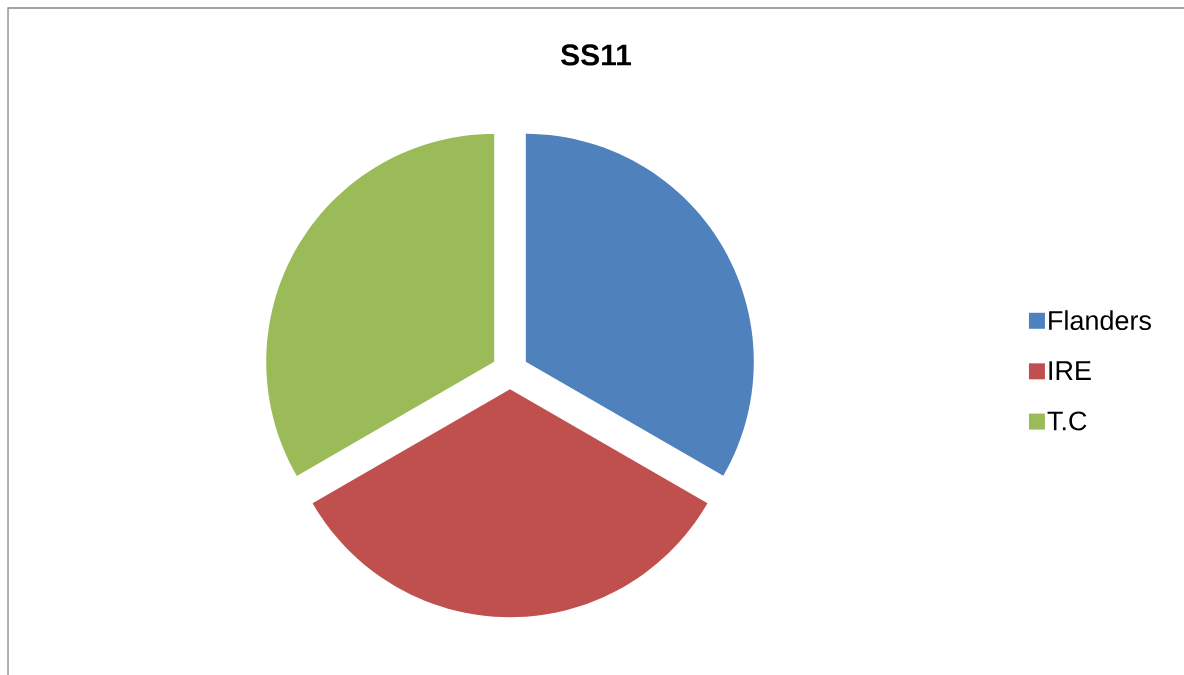 This screenshot has height=675, width=1184. What do you see at coordinates (596, 55) in the screenshot?
I see `chart-title: SS11` at bounding box center [596, 55].